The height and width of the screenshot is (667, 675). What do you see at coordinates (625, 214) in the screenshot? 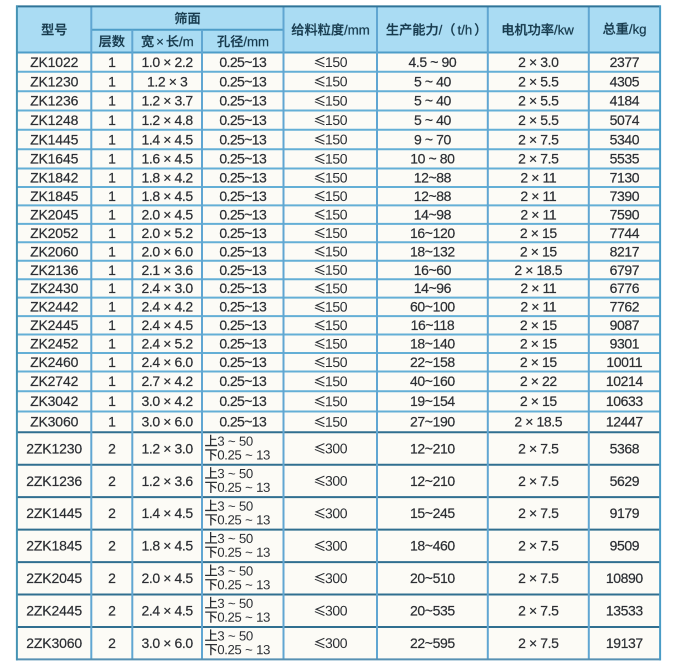
I see `svg-text: 7590` at bounding box center [625, 214].